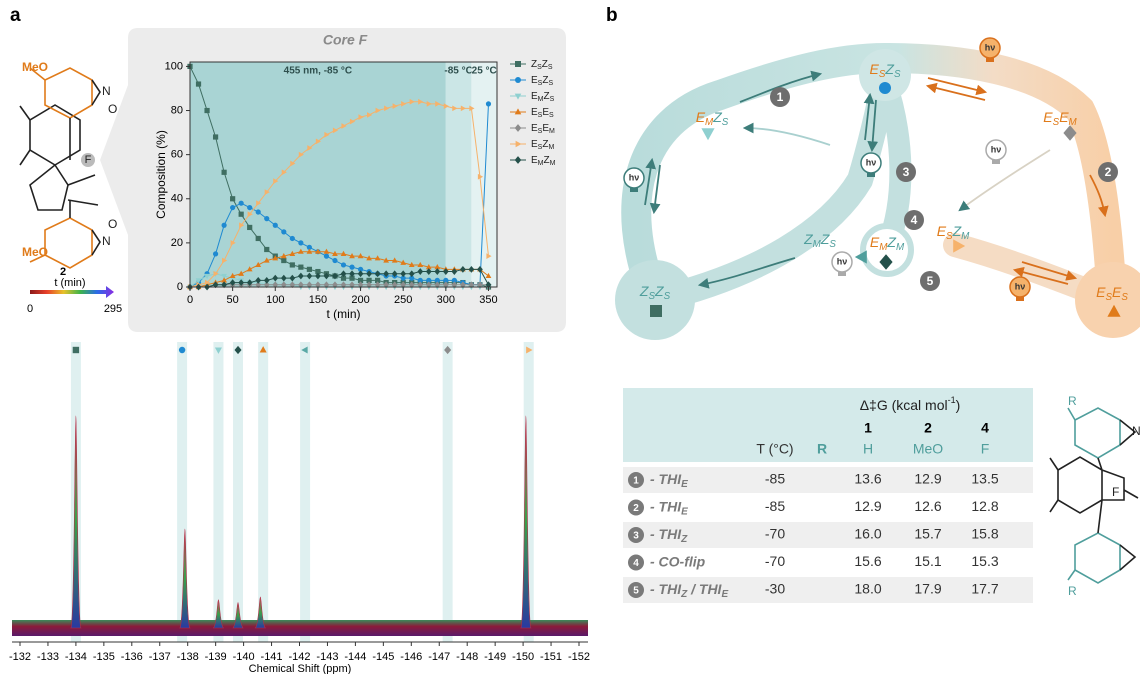 Image resolution: width=1140 pixels, height=679 pixels. What do you see at coordinates (1108, 172) in the screenshot?
I see `step-number: 2` at bounding box center [1108, 172].